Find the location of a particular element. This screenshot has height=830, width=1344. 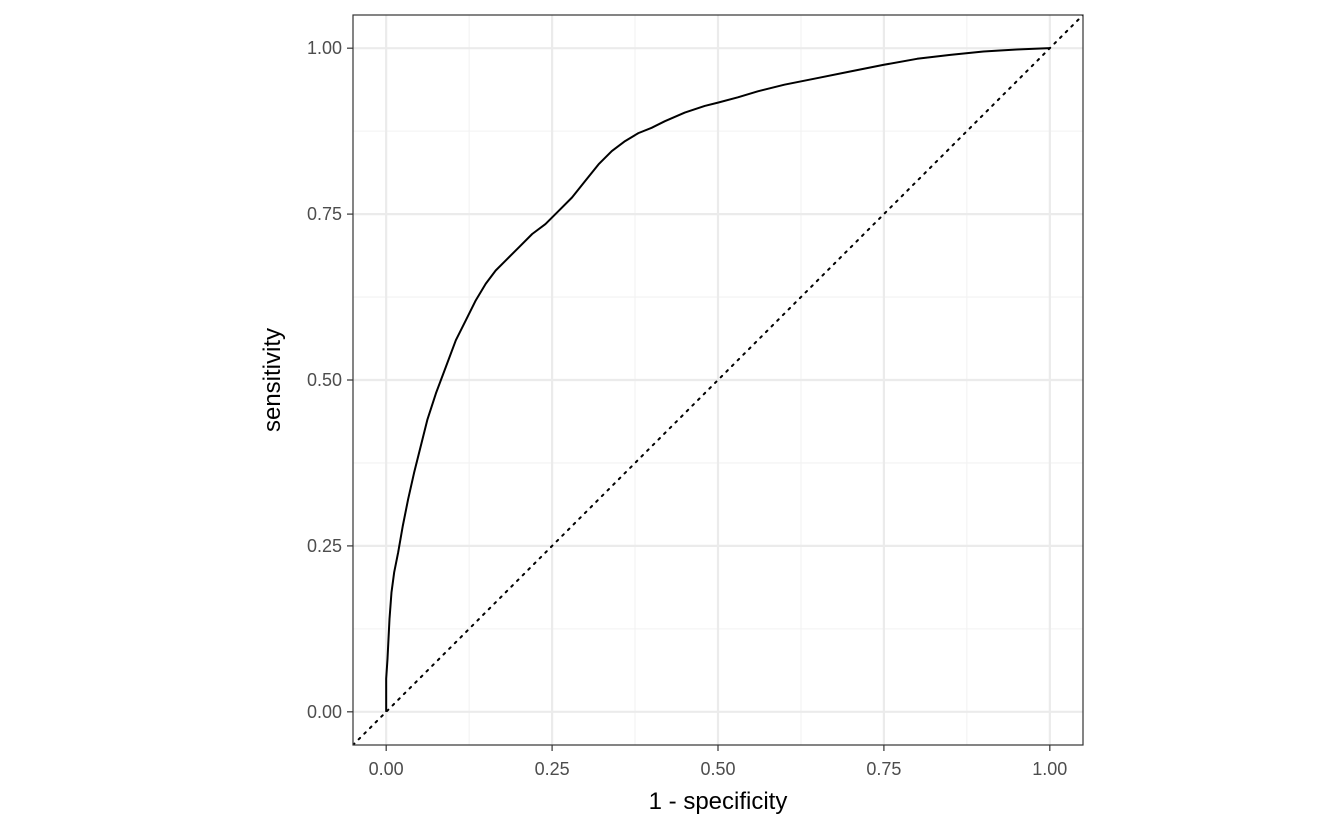

y-tick-label: 0.25 is located at coordinates (324, 546).